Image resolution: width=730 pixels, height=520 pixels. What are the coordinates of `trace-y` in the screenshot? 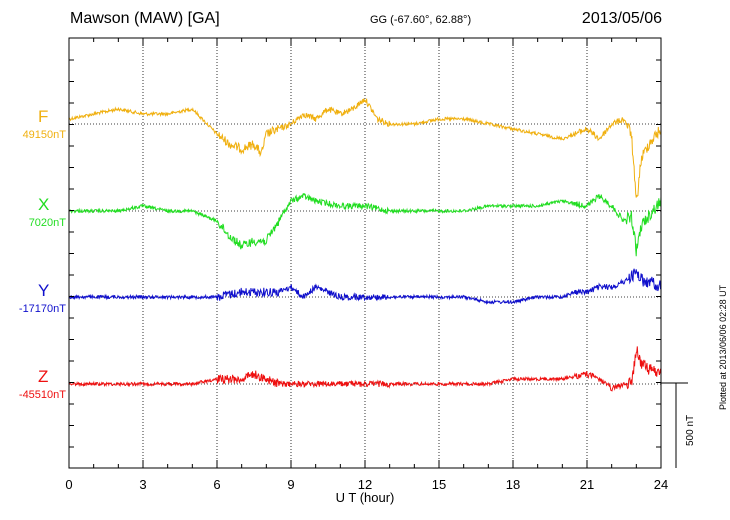 It's located at (365, 287).